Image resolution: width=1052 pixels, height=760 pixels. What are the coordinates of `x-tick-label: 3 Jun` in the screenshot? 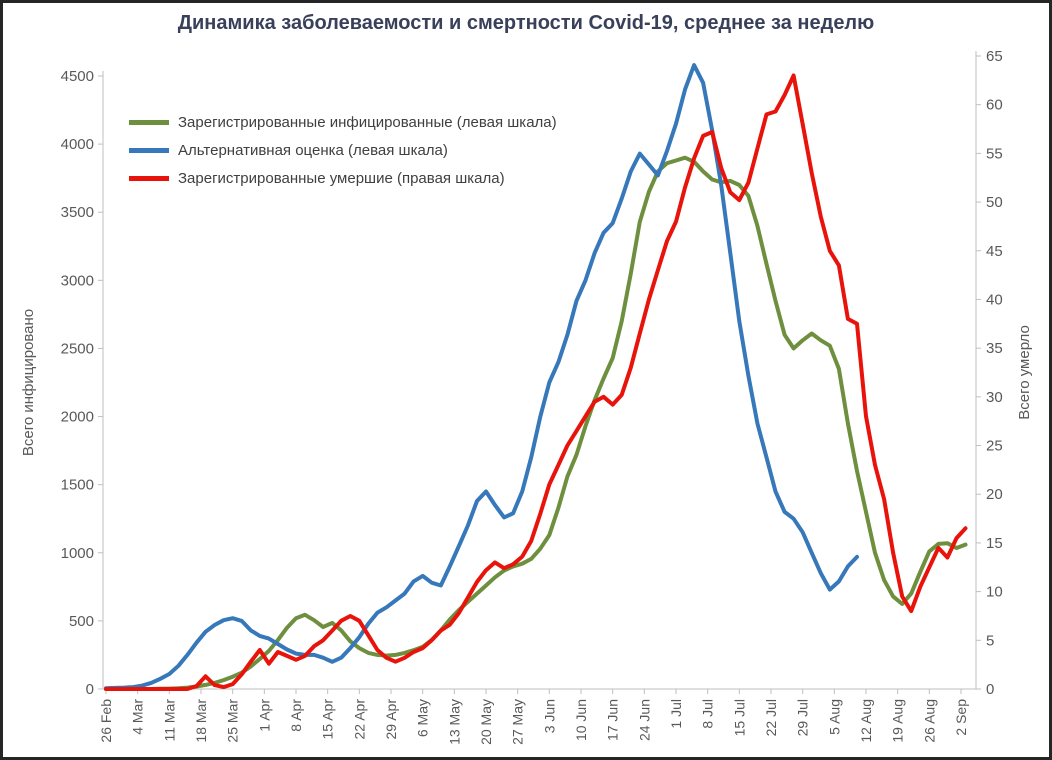 It's located at (549, 716).